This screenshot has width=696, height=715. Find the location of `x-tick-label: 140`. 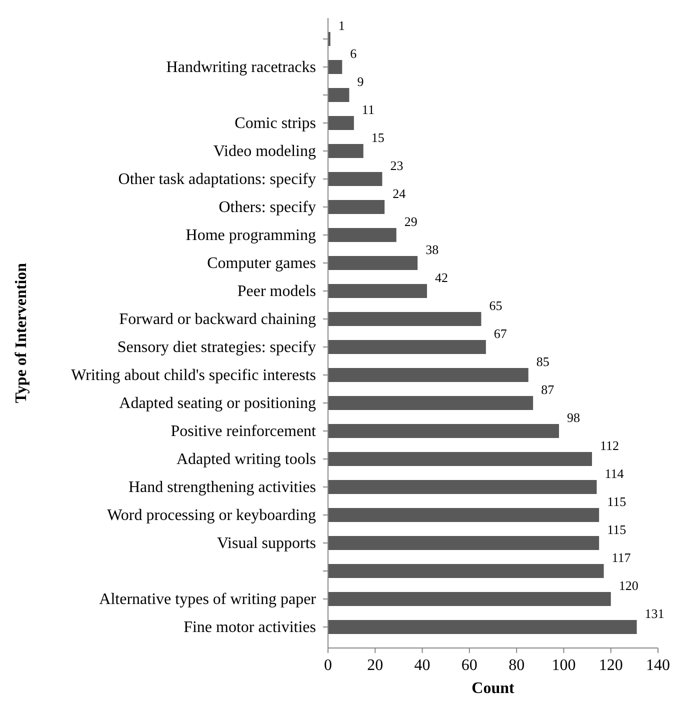

x-tick-label: 140 is located at coordinates (658, 665).